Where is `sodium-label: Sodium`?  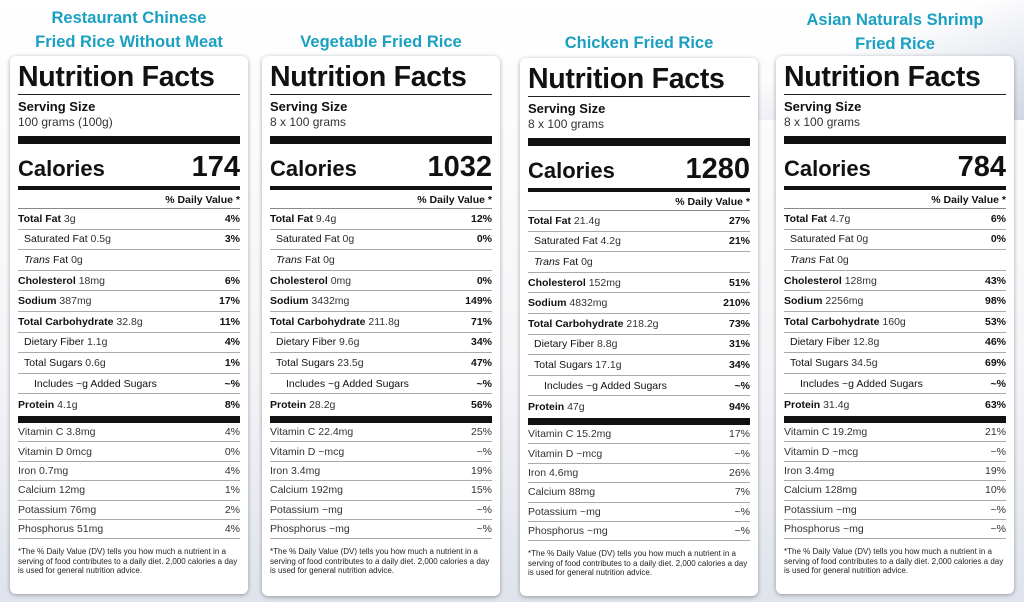
sodium-label: Sodium is located at coordinates (37, 301).